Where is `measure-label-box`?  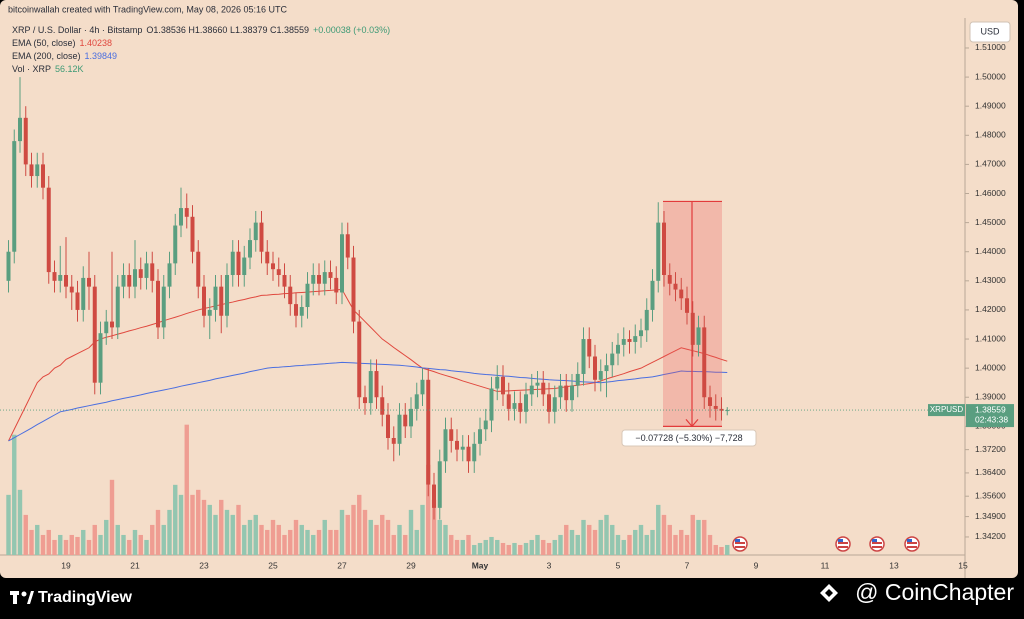
measure-label-box is located at coordinates (689, 438).